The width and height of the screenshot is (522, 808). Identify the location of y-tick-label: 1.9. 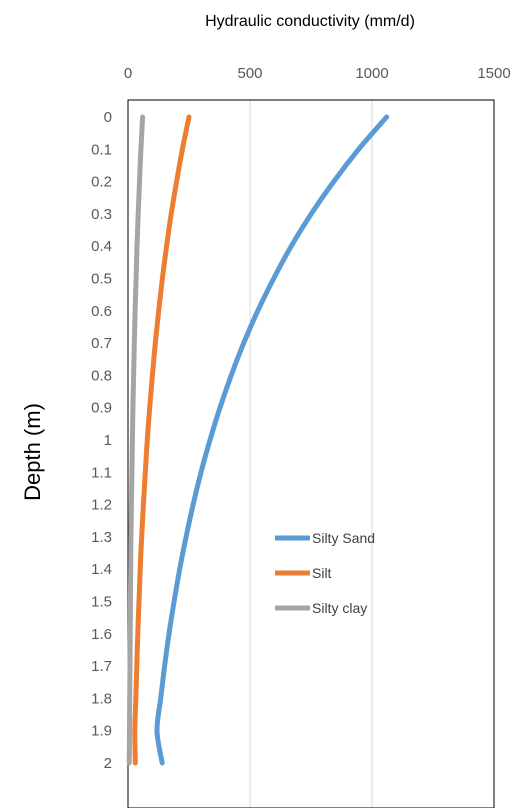
(101, 731).